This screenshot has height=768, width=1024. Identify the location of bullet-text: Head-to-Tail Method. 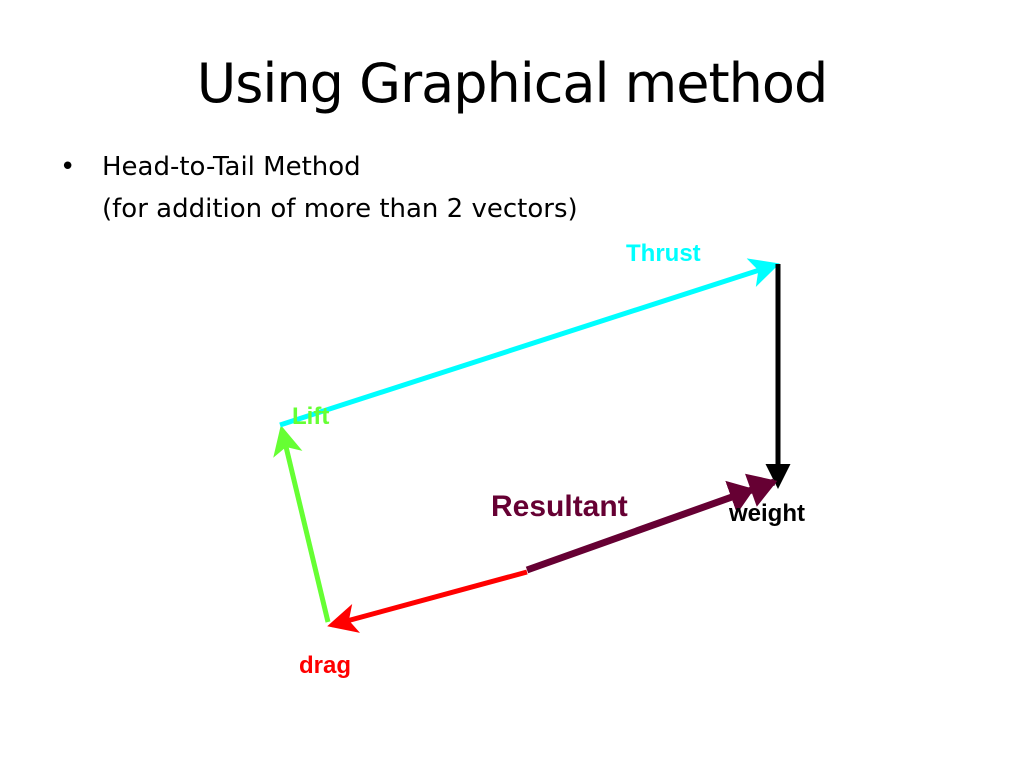
(231, 167).